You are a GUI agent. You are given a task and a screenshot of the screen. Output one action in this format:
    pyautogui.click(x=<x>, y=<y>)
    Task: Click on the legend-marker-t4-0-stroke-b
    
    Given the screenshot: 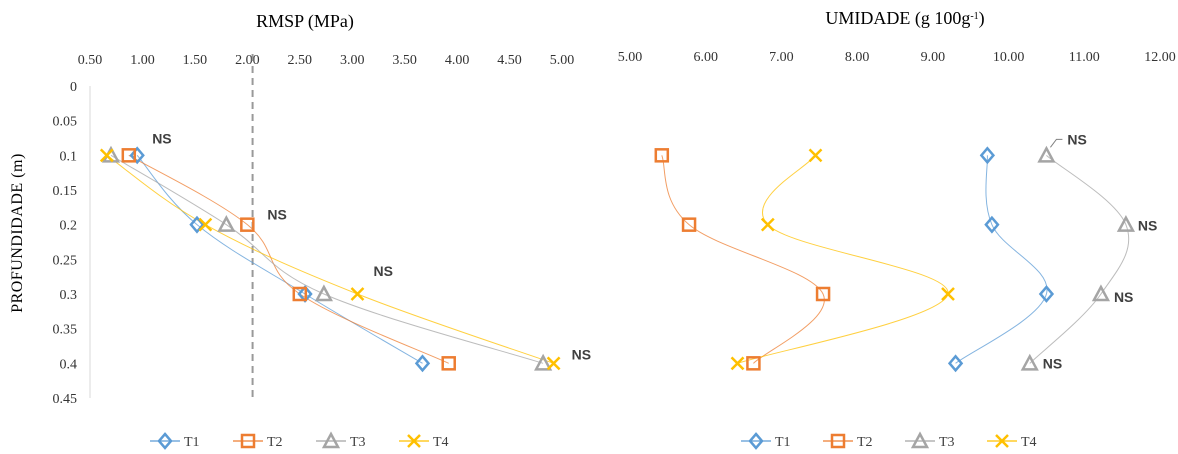 What is the action you would take?
    pyautogui.click(x=414, y=441)
    